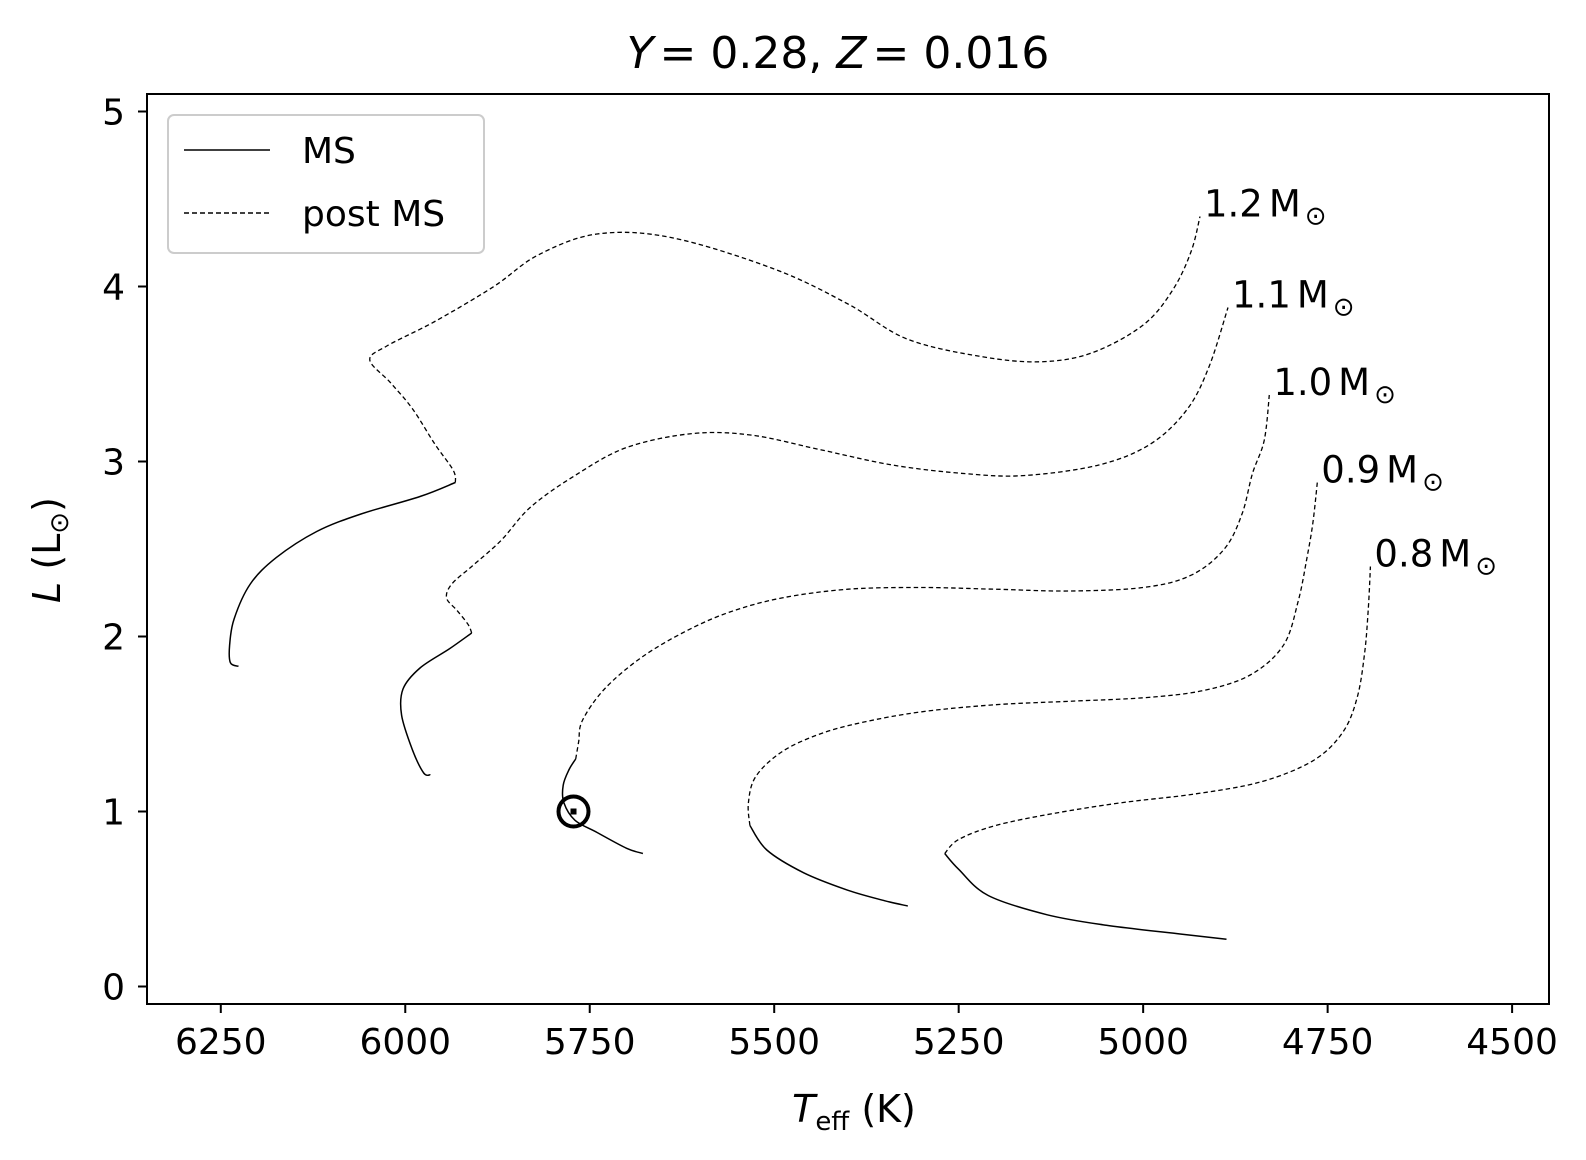  What do you see at coordinates (50, 550) in the screenshot?
I see `y-axis-label: L (L⊙)` at bounding box center [50, 550].